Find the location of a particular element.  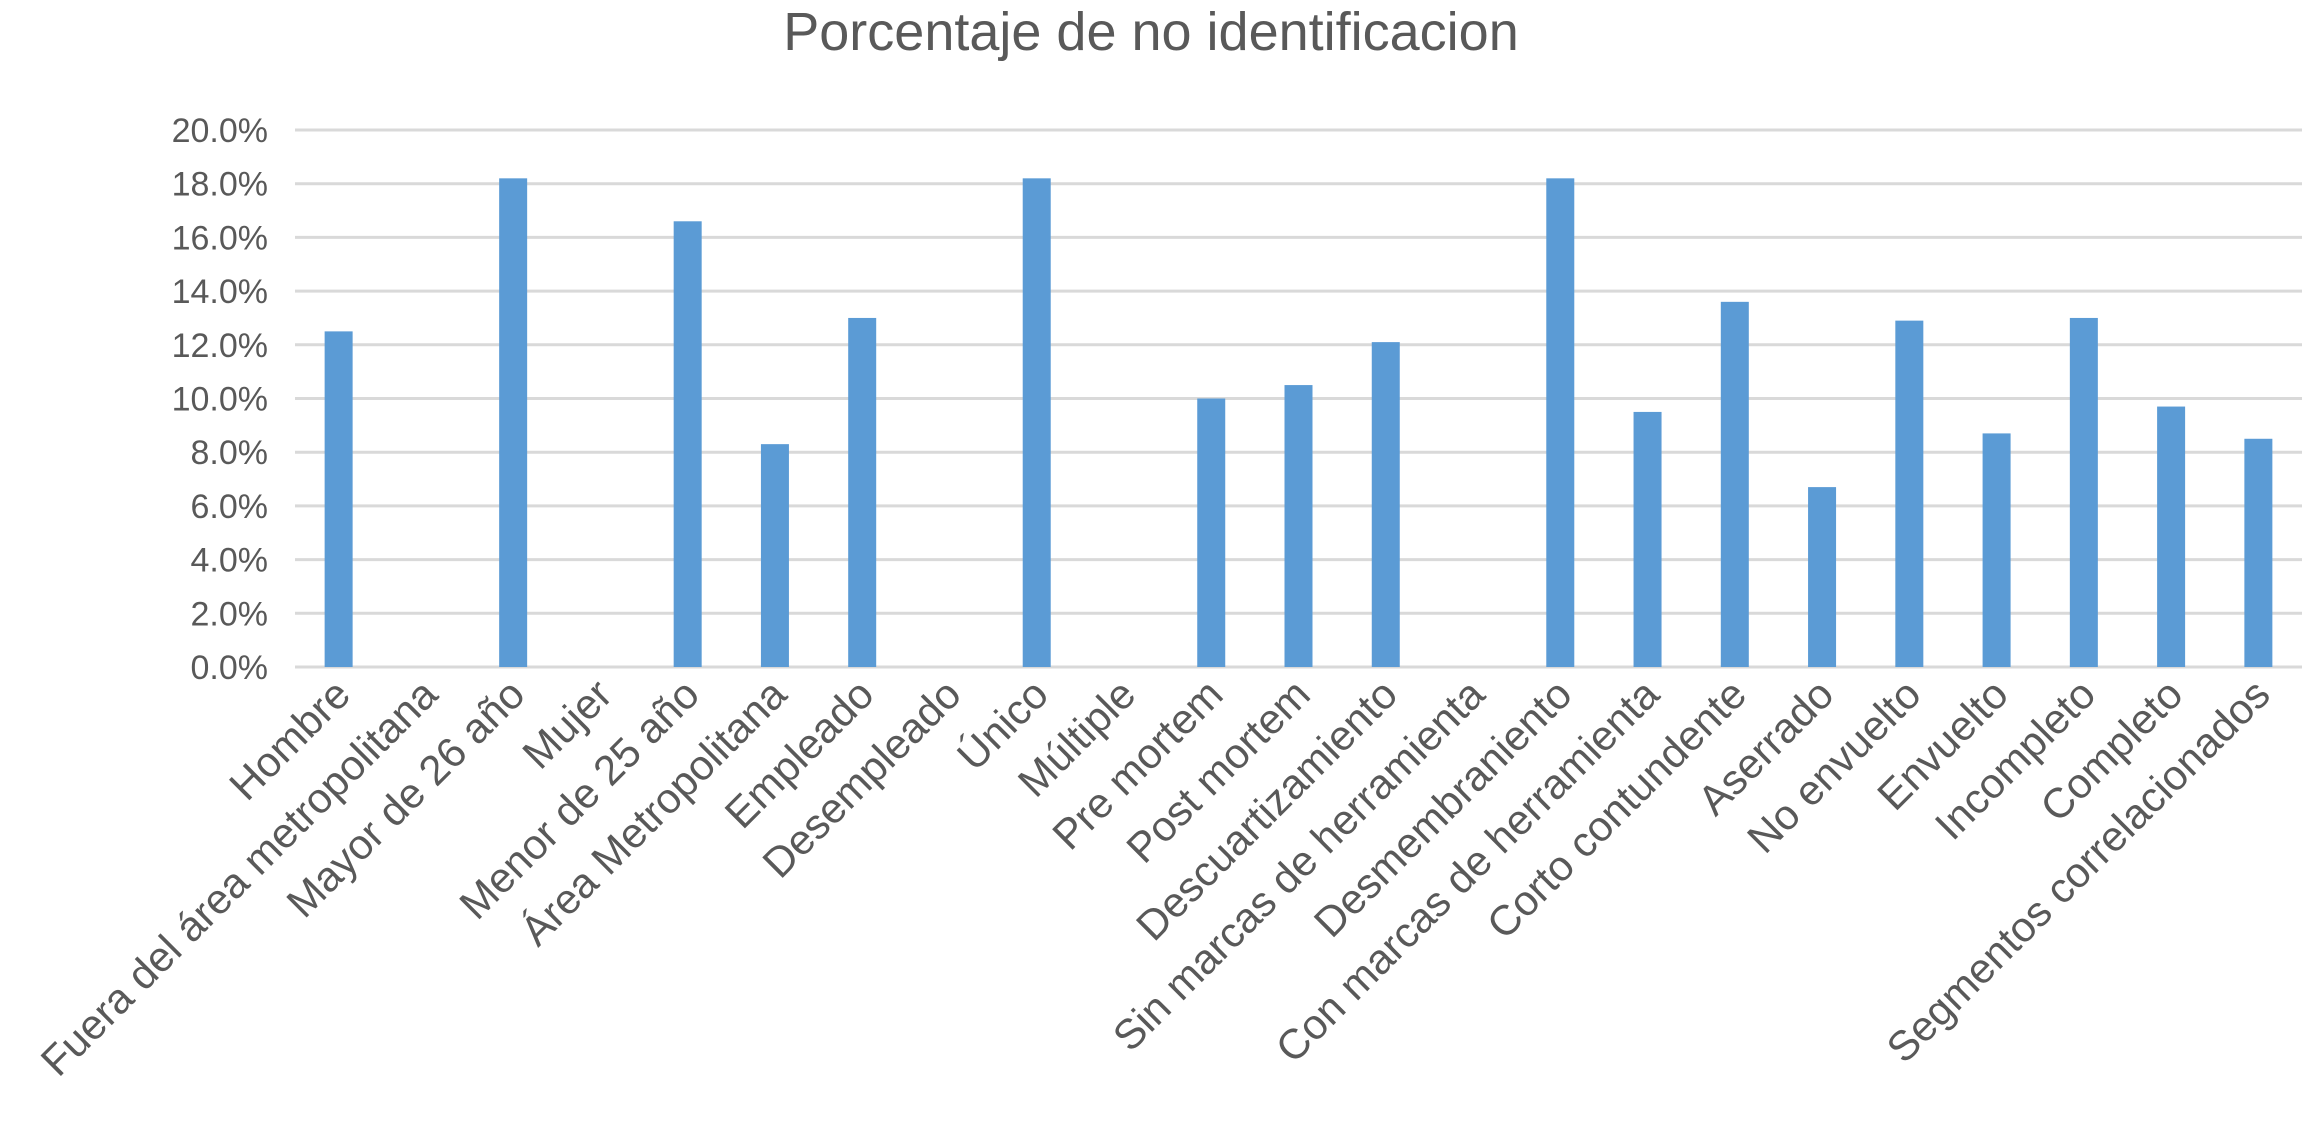

y-tick-label: 18.0% is located at coordinates (220, 185).